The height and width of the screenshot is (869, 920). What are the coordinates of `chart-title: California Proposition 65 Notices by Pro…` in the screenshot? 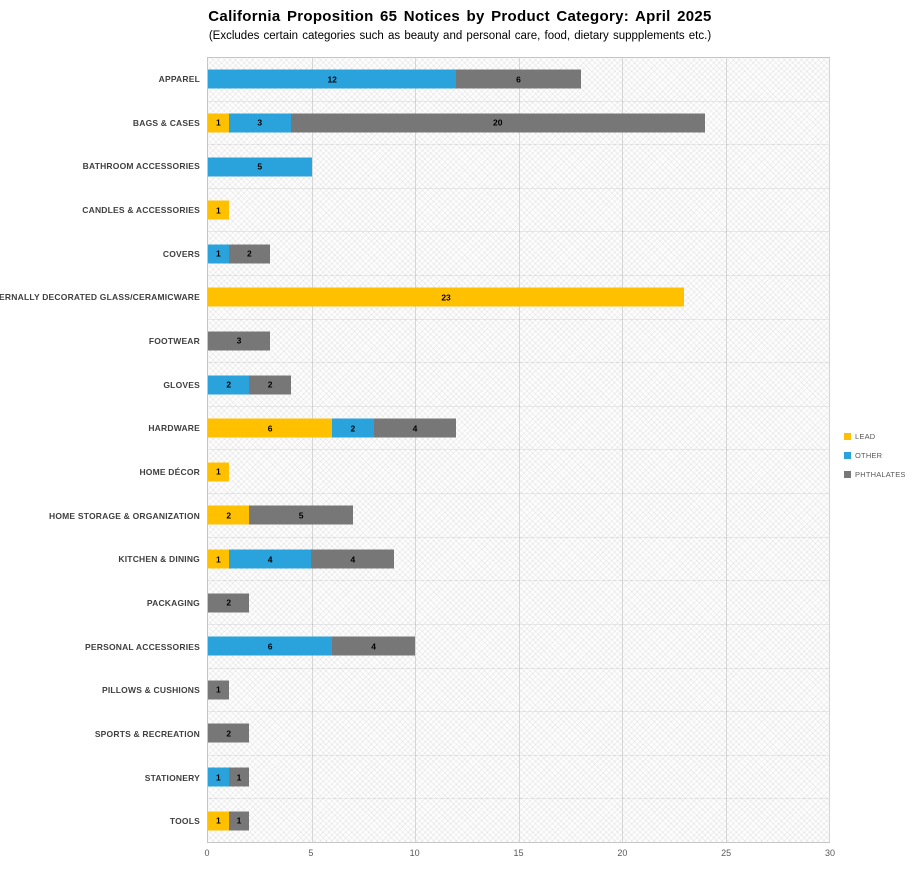 It's located at (460, 16).